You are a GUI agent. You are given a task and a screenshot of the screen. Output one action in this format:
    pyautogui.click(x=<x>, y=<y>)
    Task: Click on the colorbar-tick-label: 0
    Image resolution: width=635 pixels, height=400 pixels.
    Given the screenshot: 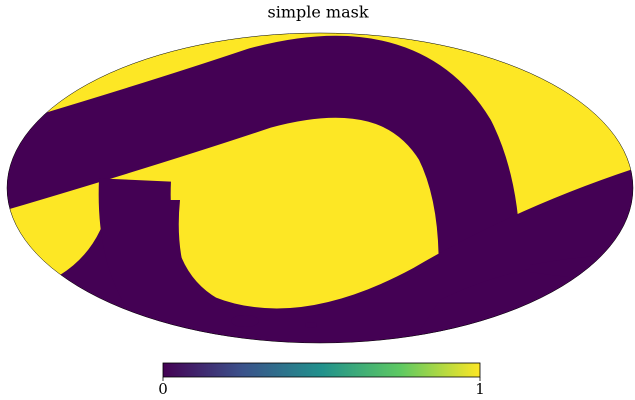 What is the action you would take?
    pyautogui.click(x=163, y=389)
    